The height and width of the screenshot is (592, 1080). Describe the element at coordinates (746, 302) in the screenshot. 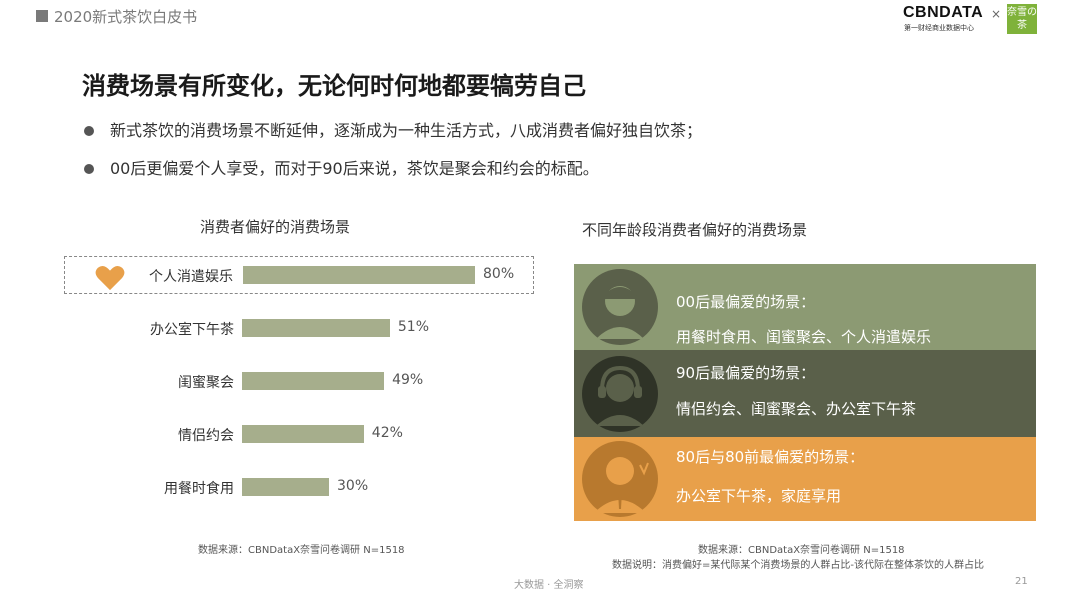

I see `panel-title: 00后最偏爱的场景：` at that location.